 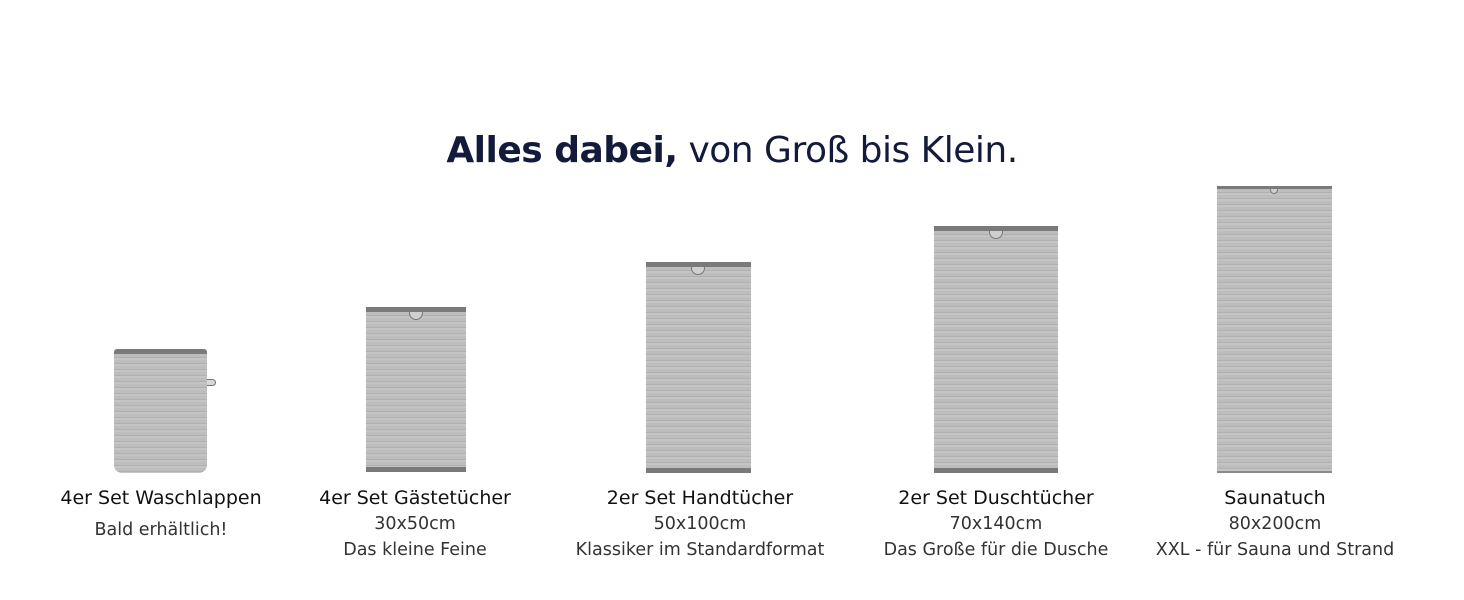 What do you see at coordinates (416, 389) in the screenshot?
I see `guest-towel-illustration` at bounding box center [416, 389].